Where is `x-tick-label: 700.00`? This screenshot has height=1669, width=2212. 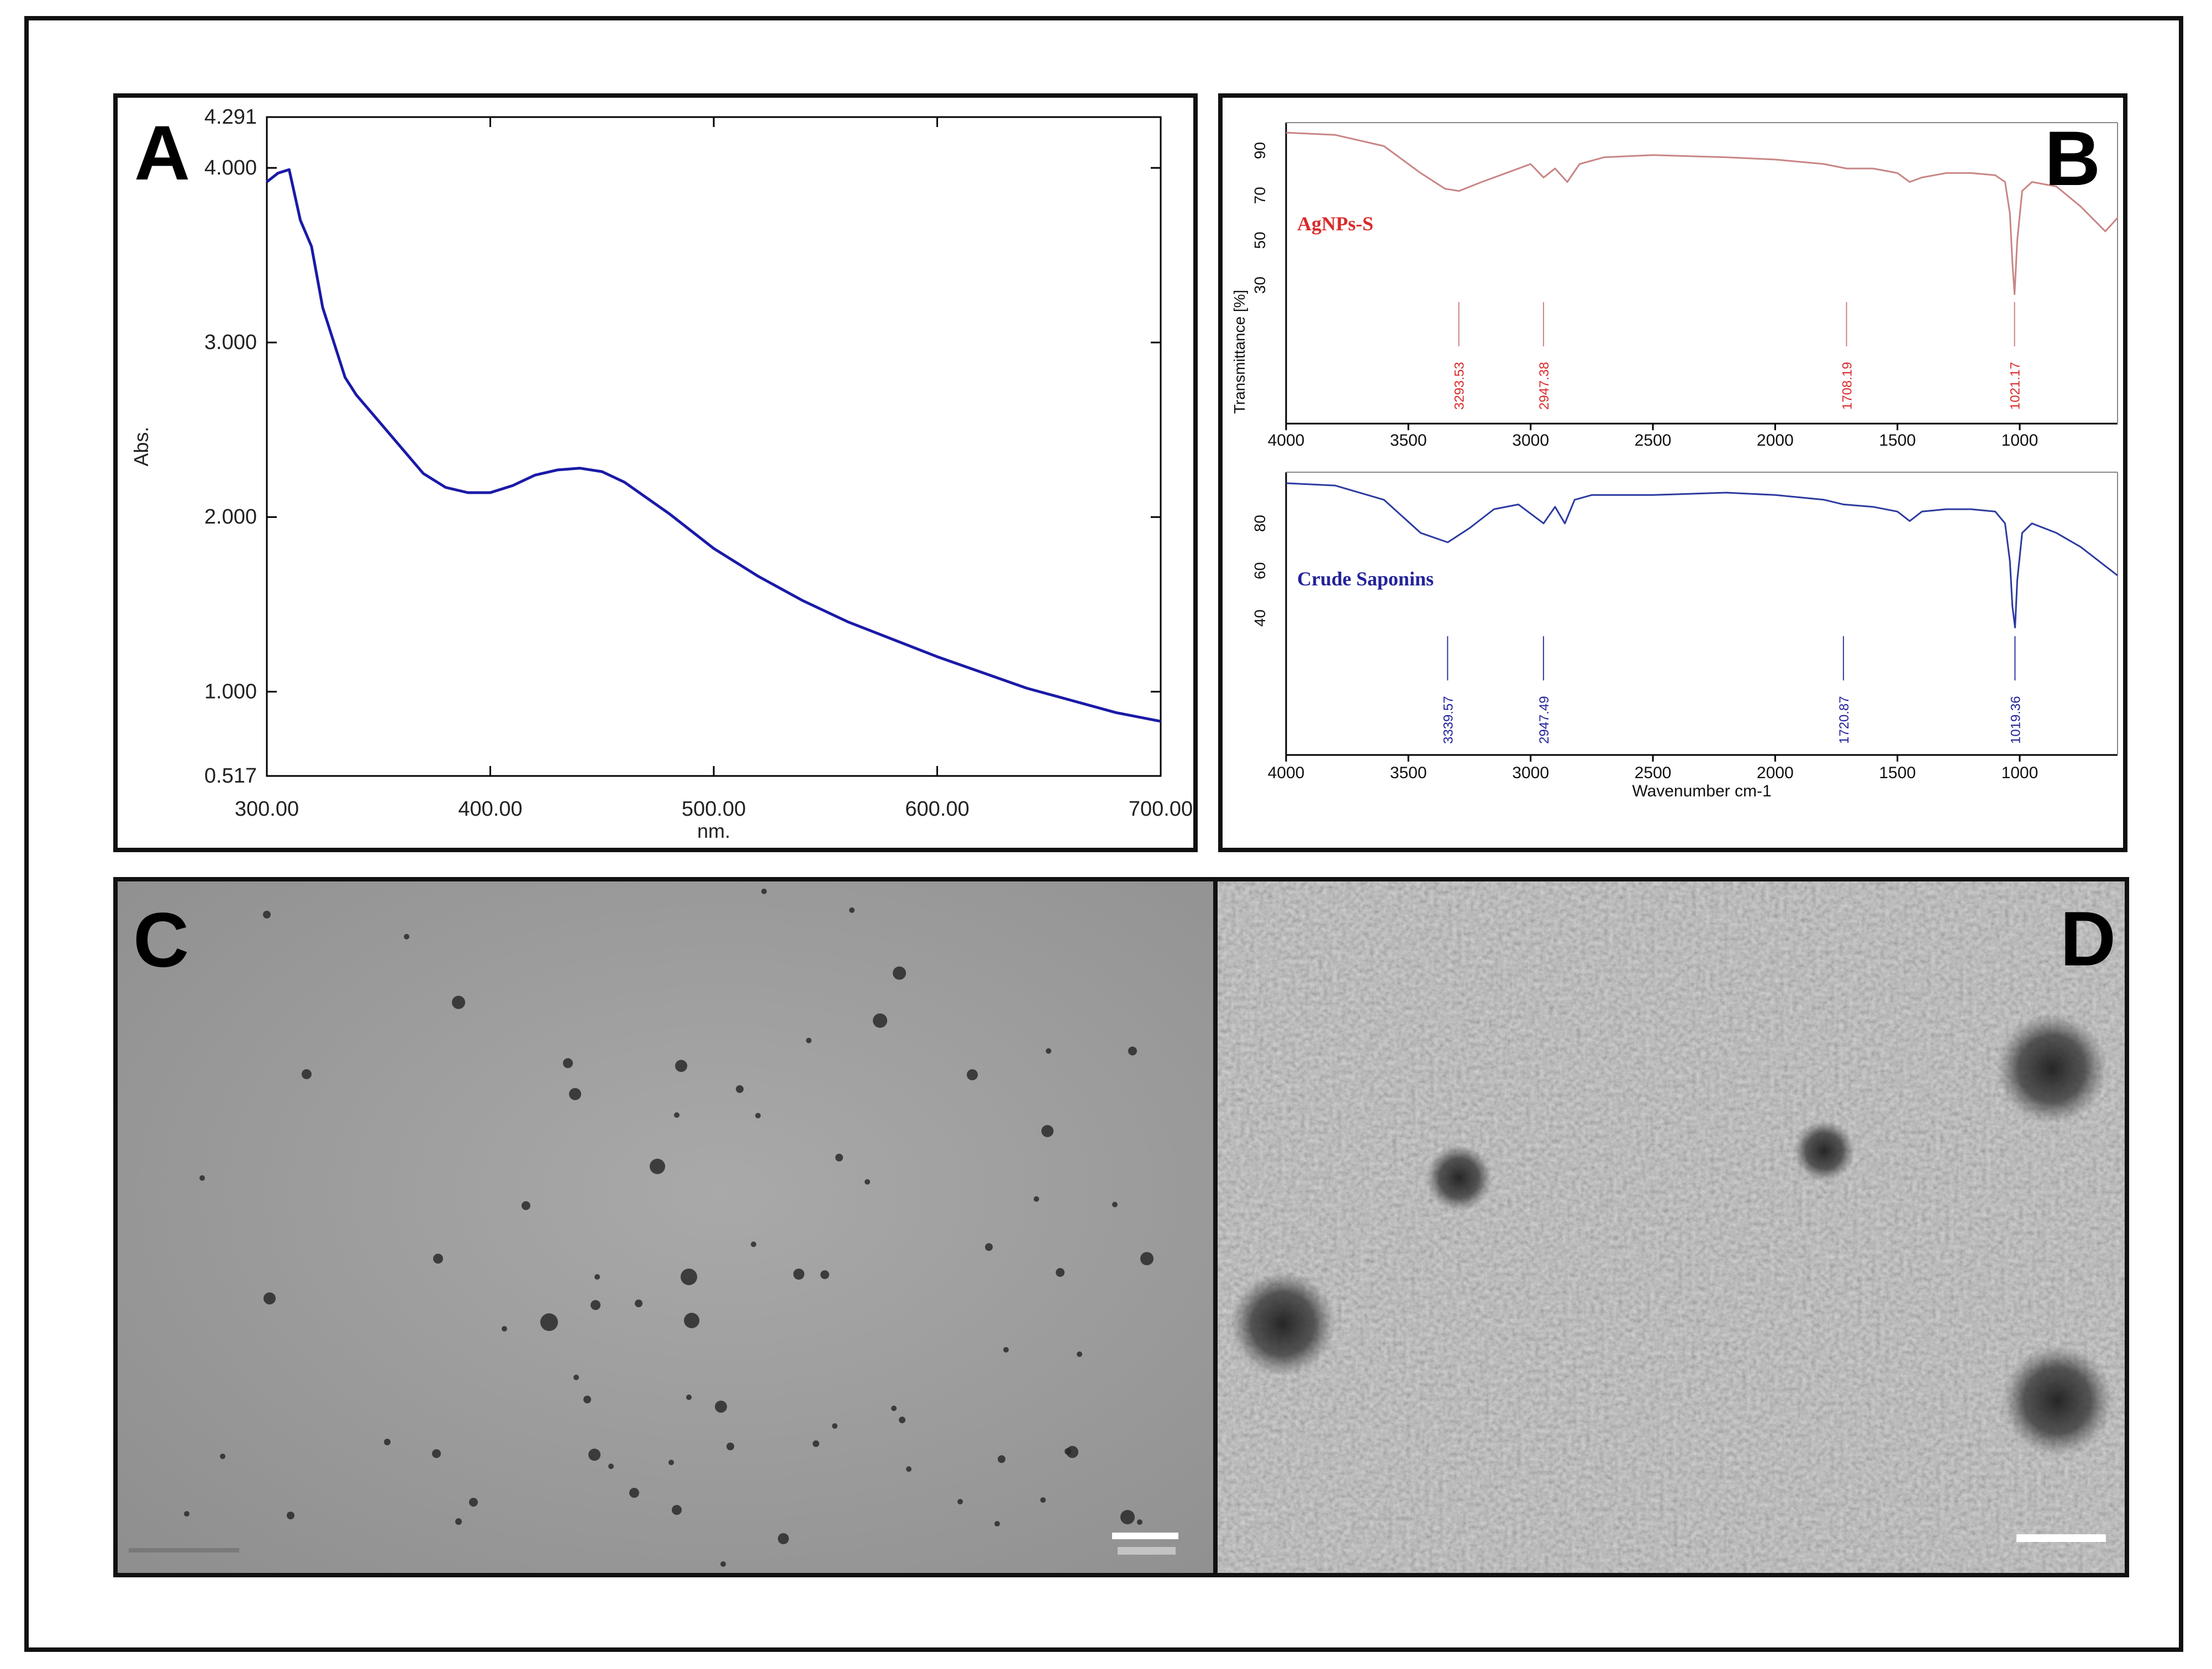 x-tick-label: 700.00 is located at coordinates (1161, 809).